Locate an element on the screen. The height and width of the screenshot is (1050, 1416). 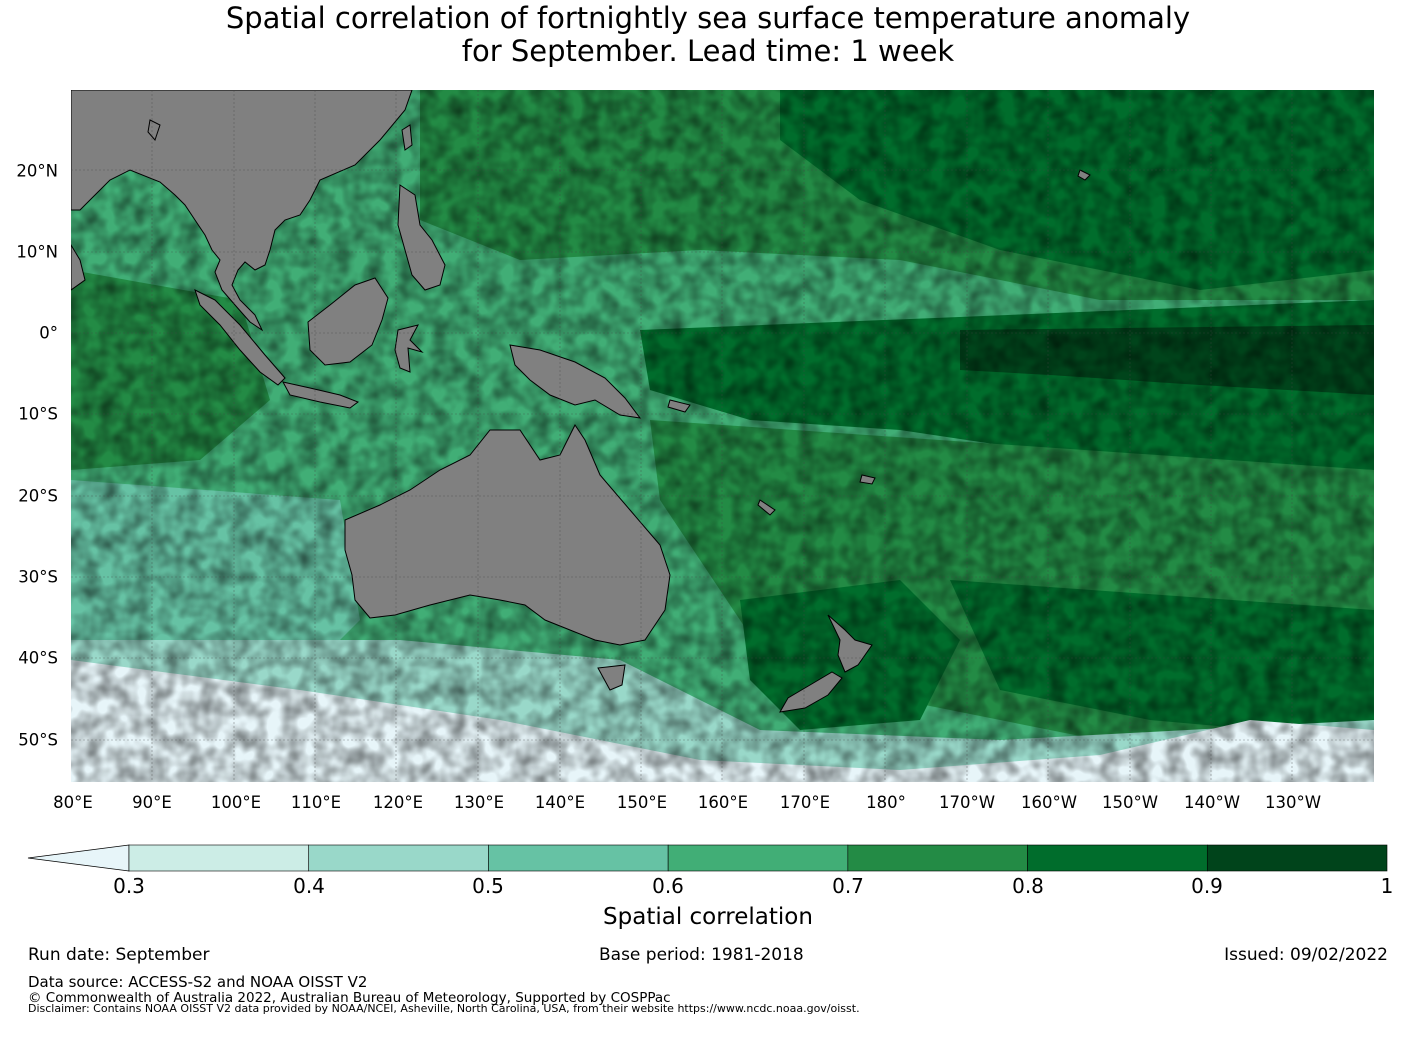
land-asia is located at coordinates (242, 211).